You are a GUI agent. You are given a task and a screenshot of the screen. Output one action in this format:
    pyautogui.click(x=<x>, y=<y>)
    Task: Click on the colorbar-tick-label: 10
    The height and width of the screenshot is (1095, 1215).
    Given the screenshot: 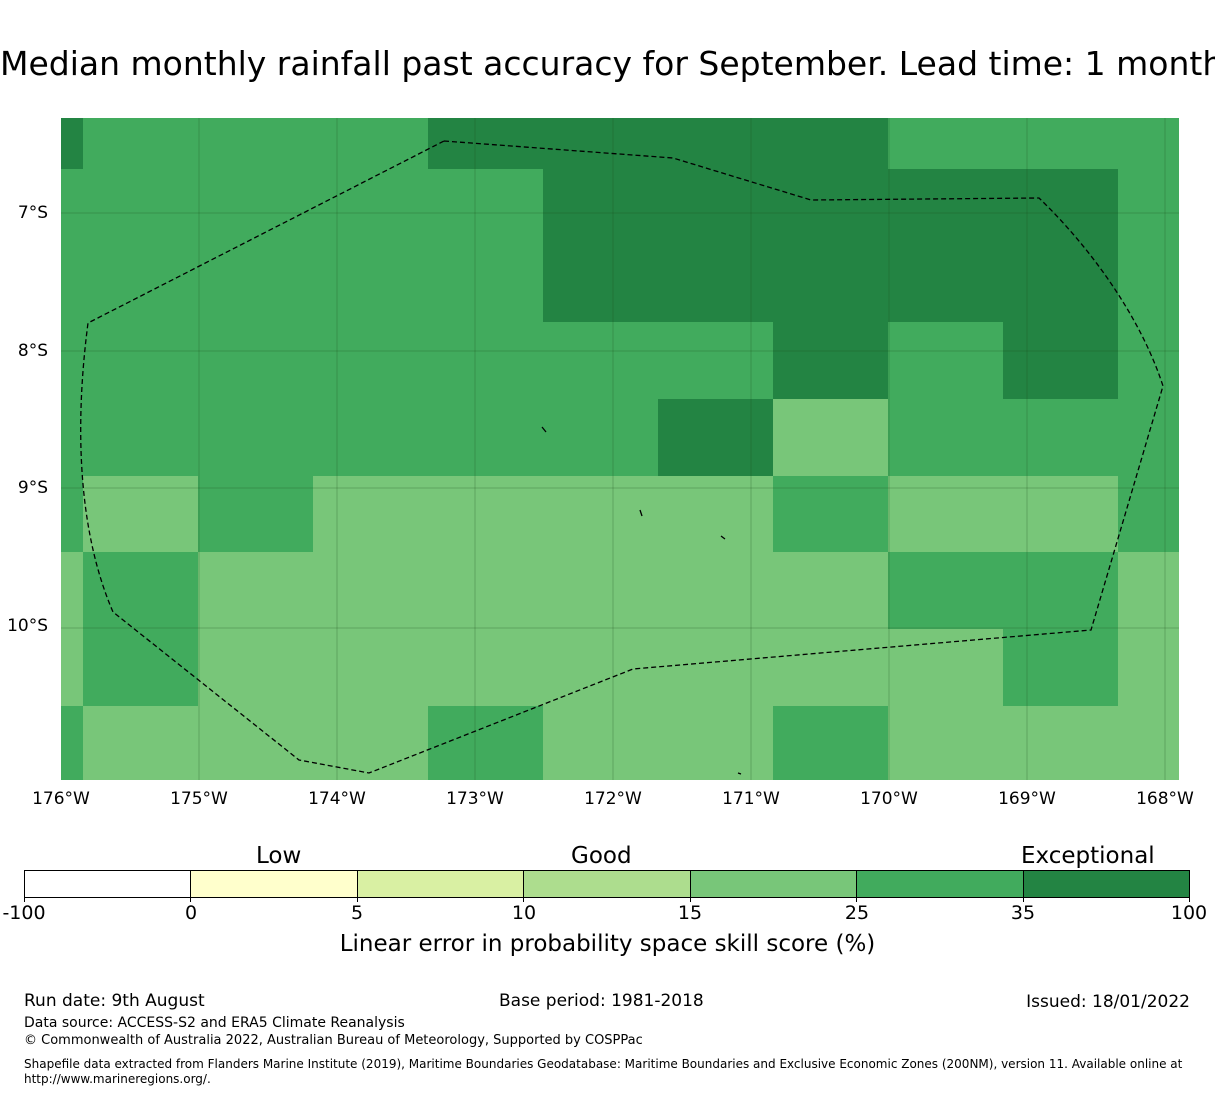 What is the action you would take?
    pyautogui.click(x=524, y=913)
    